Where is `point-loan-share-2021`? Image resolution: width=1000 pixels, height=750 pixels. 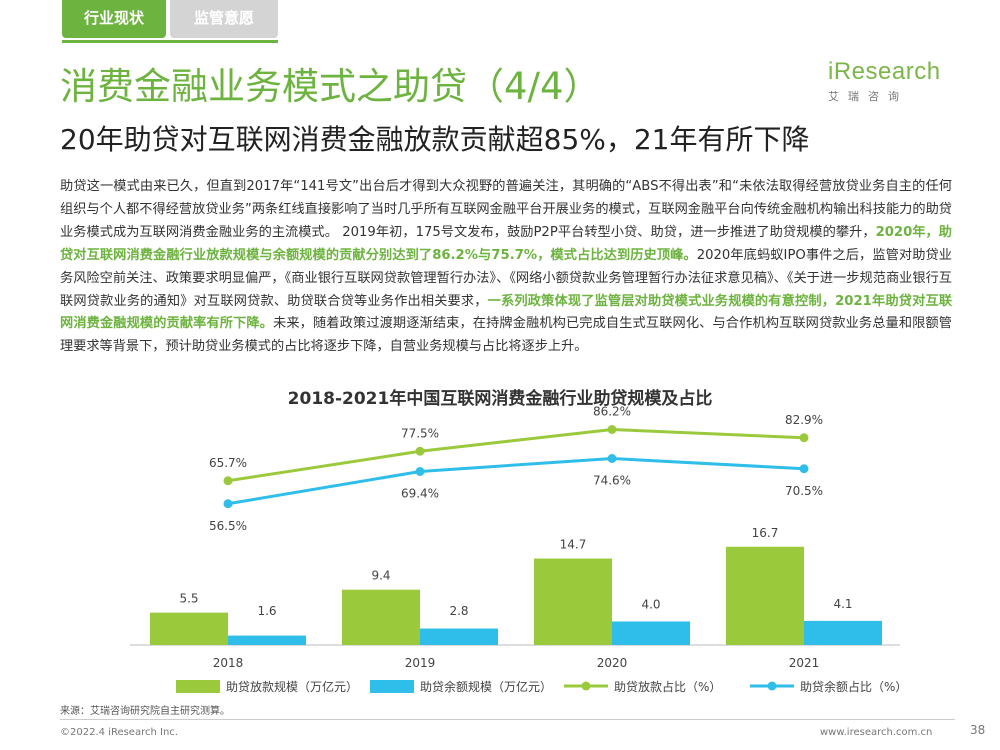
point-loan-share-2021 is located at coordinates (804, 438).